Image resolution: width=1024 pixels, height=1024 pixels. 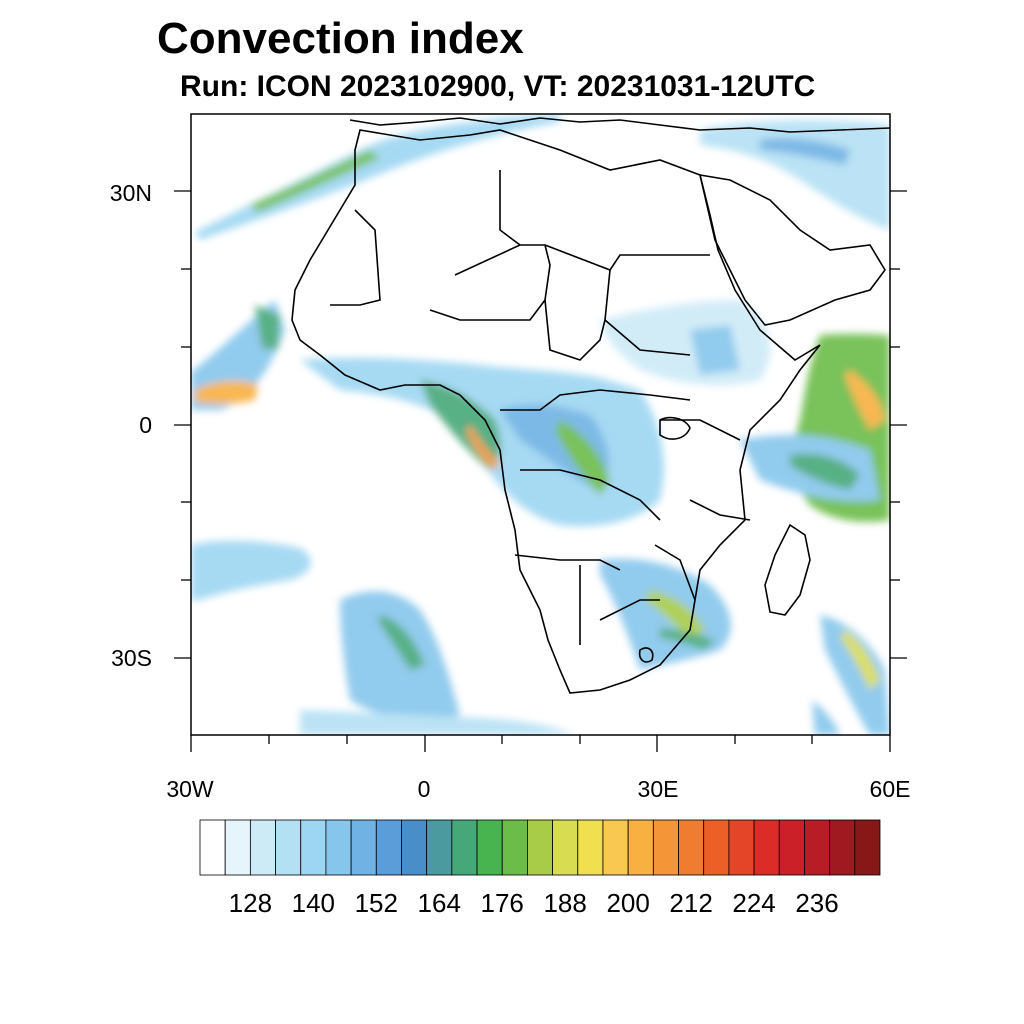 What do you see at coordinates (190, 789) in the screenshot?
I see `lon-label-30w: 30W` at bounding box center [190, 789].